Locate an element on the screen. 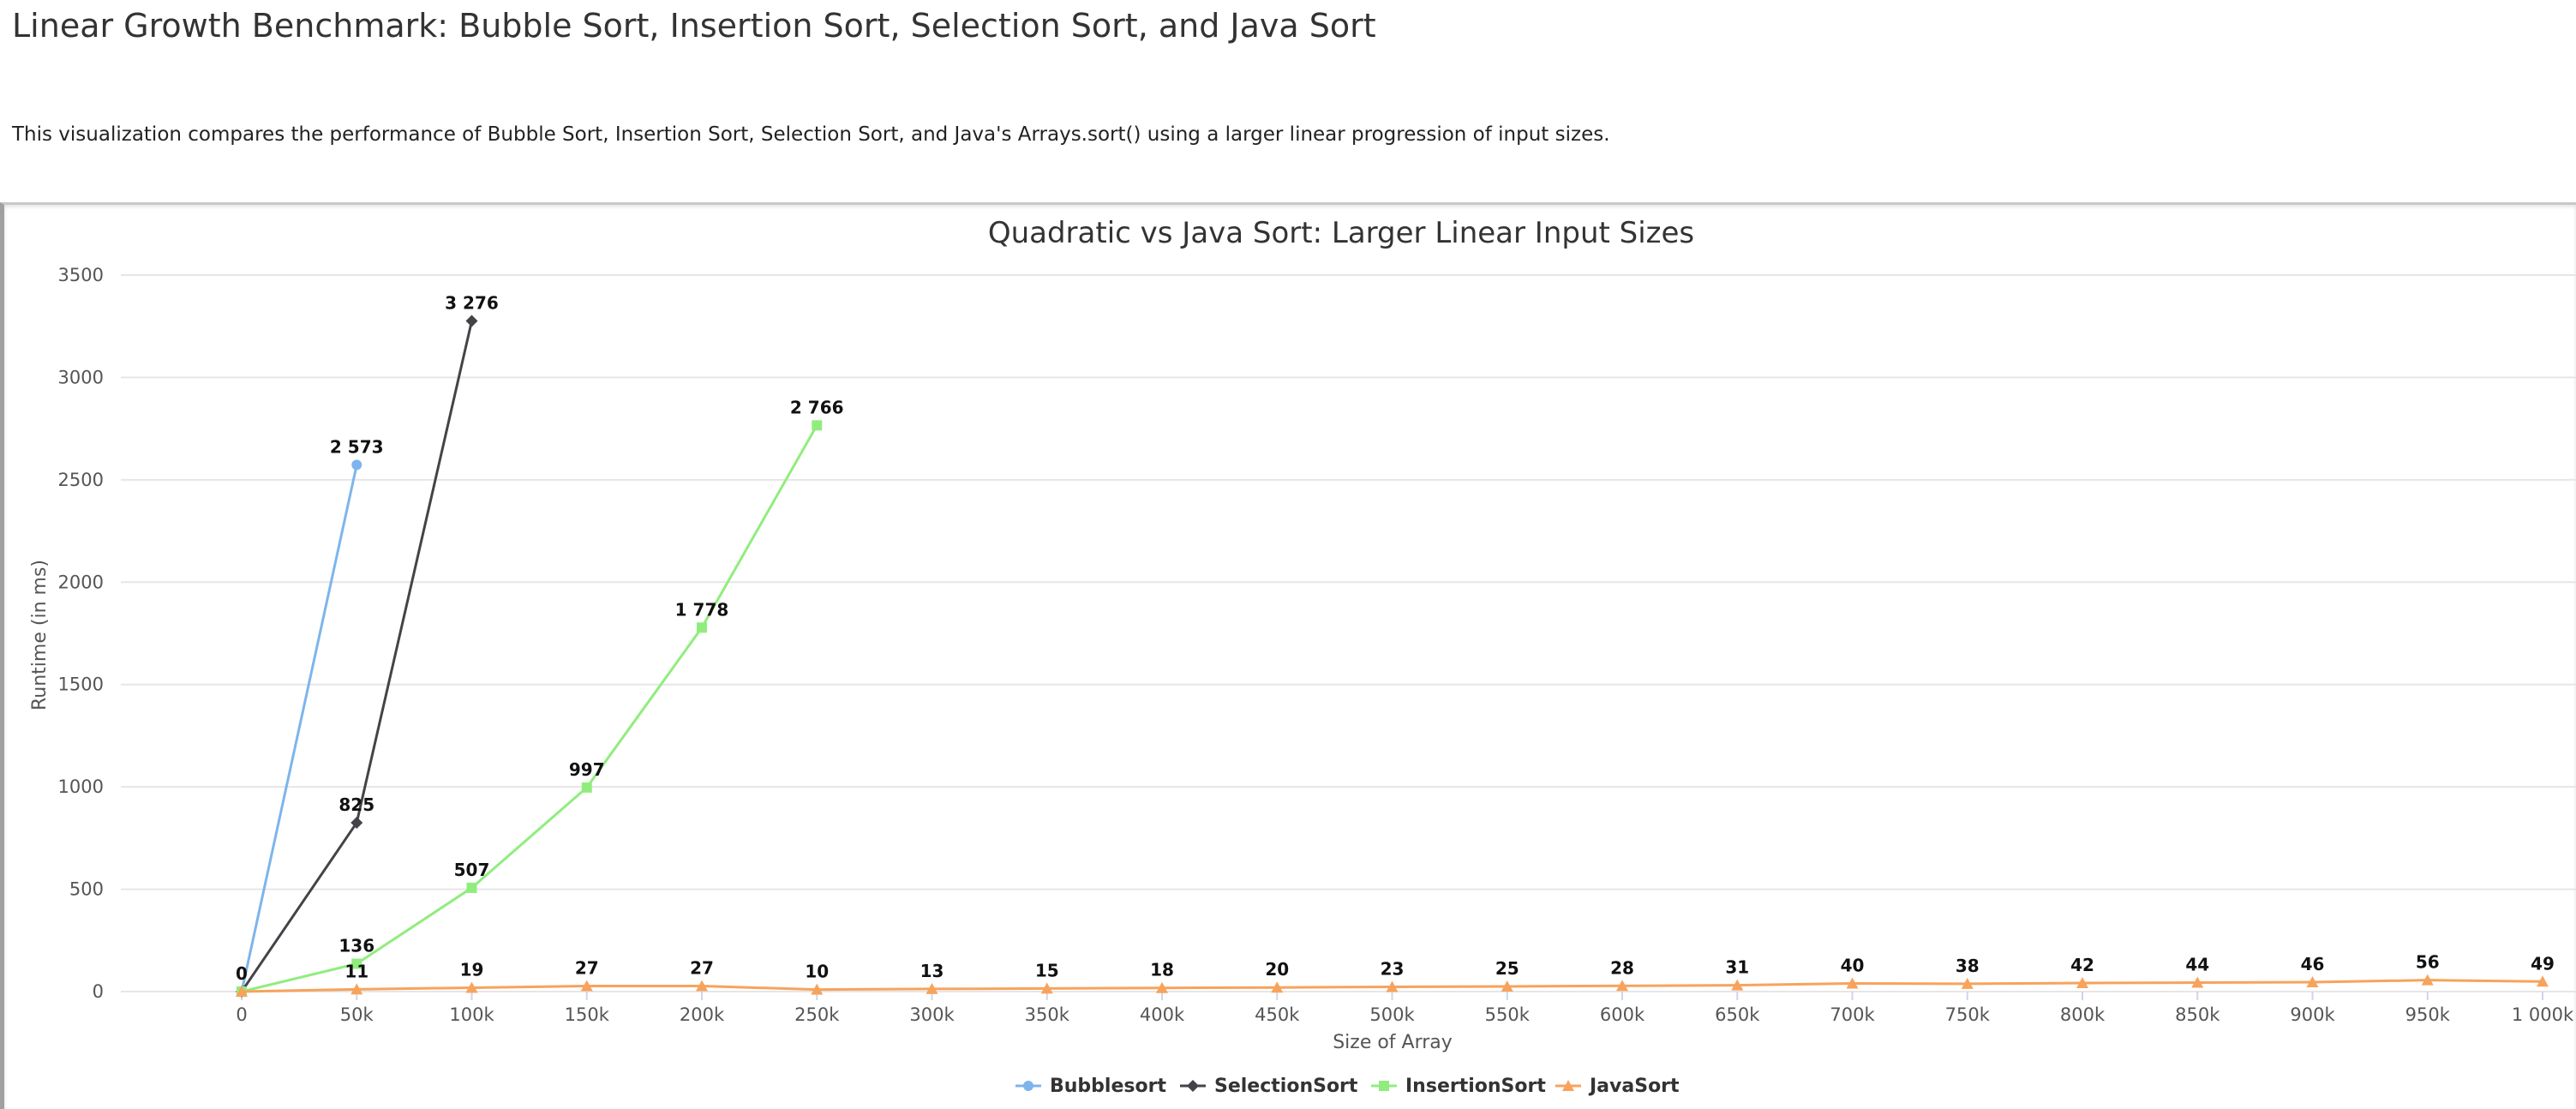 This screenshot has height=1109, width=2576. legend-label: JavaSort is located at coordinates (1634, 1087).